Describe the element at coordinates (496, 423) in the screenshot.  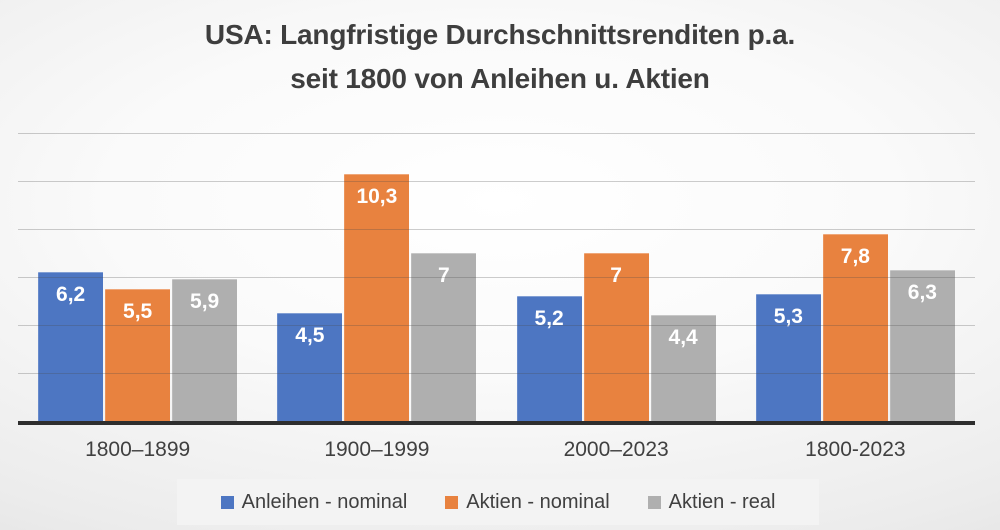
I see `x-axis-line` at that location.